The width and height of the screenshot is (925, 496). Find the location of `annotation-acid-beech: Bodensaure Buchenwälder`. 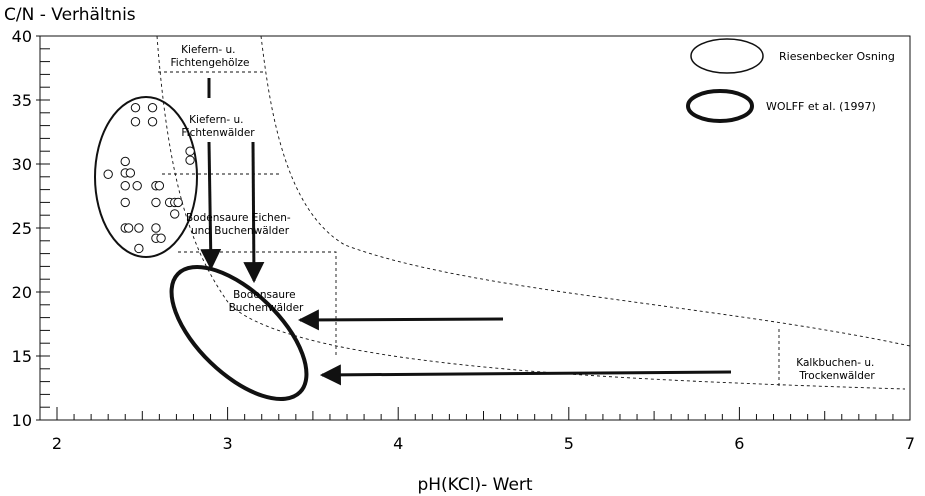

annotation-acid-beech: Bodensaure Buchenwälder is located at coordinates (266, 301).